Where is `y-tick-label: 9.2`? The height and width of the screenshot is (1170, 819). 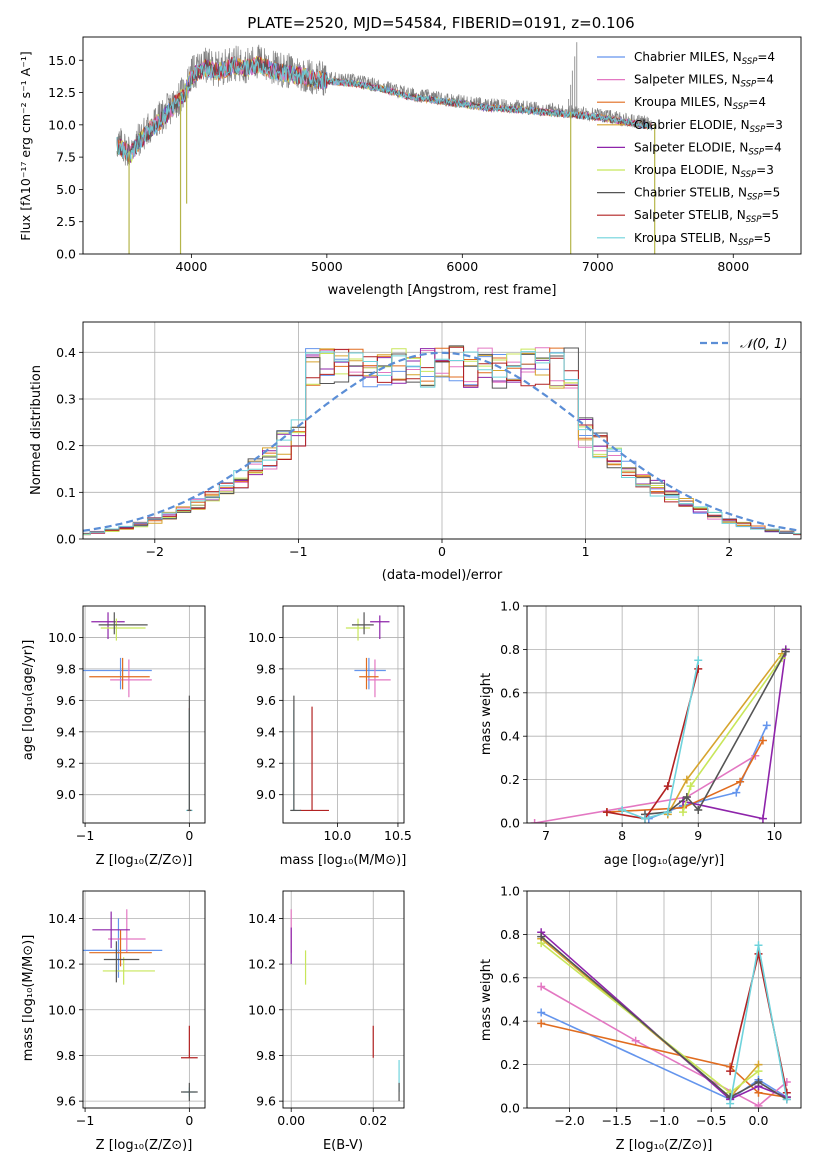
y-tick-label: 9.2 is located at coordinates (266, 763).